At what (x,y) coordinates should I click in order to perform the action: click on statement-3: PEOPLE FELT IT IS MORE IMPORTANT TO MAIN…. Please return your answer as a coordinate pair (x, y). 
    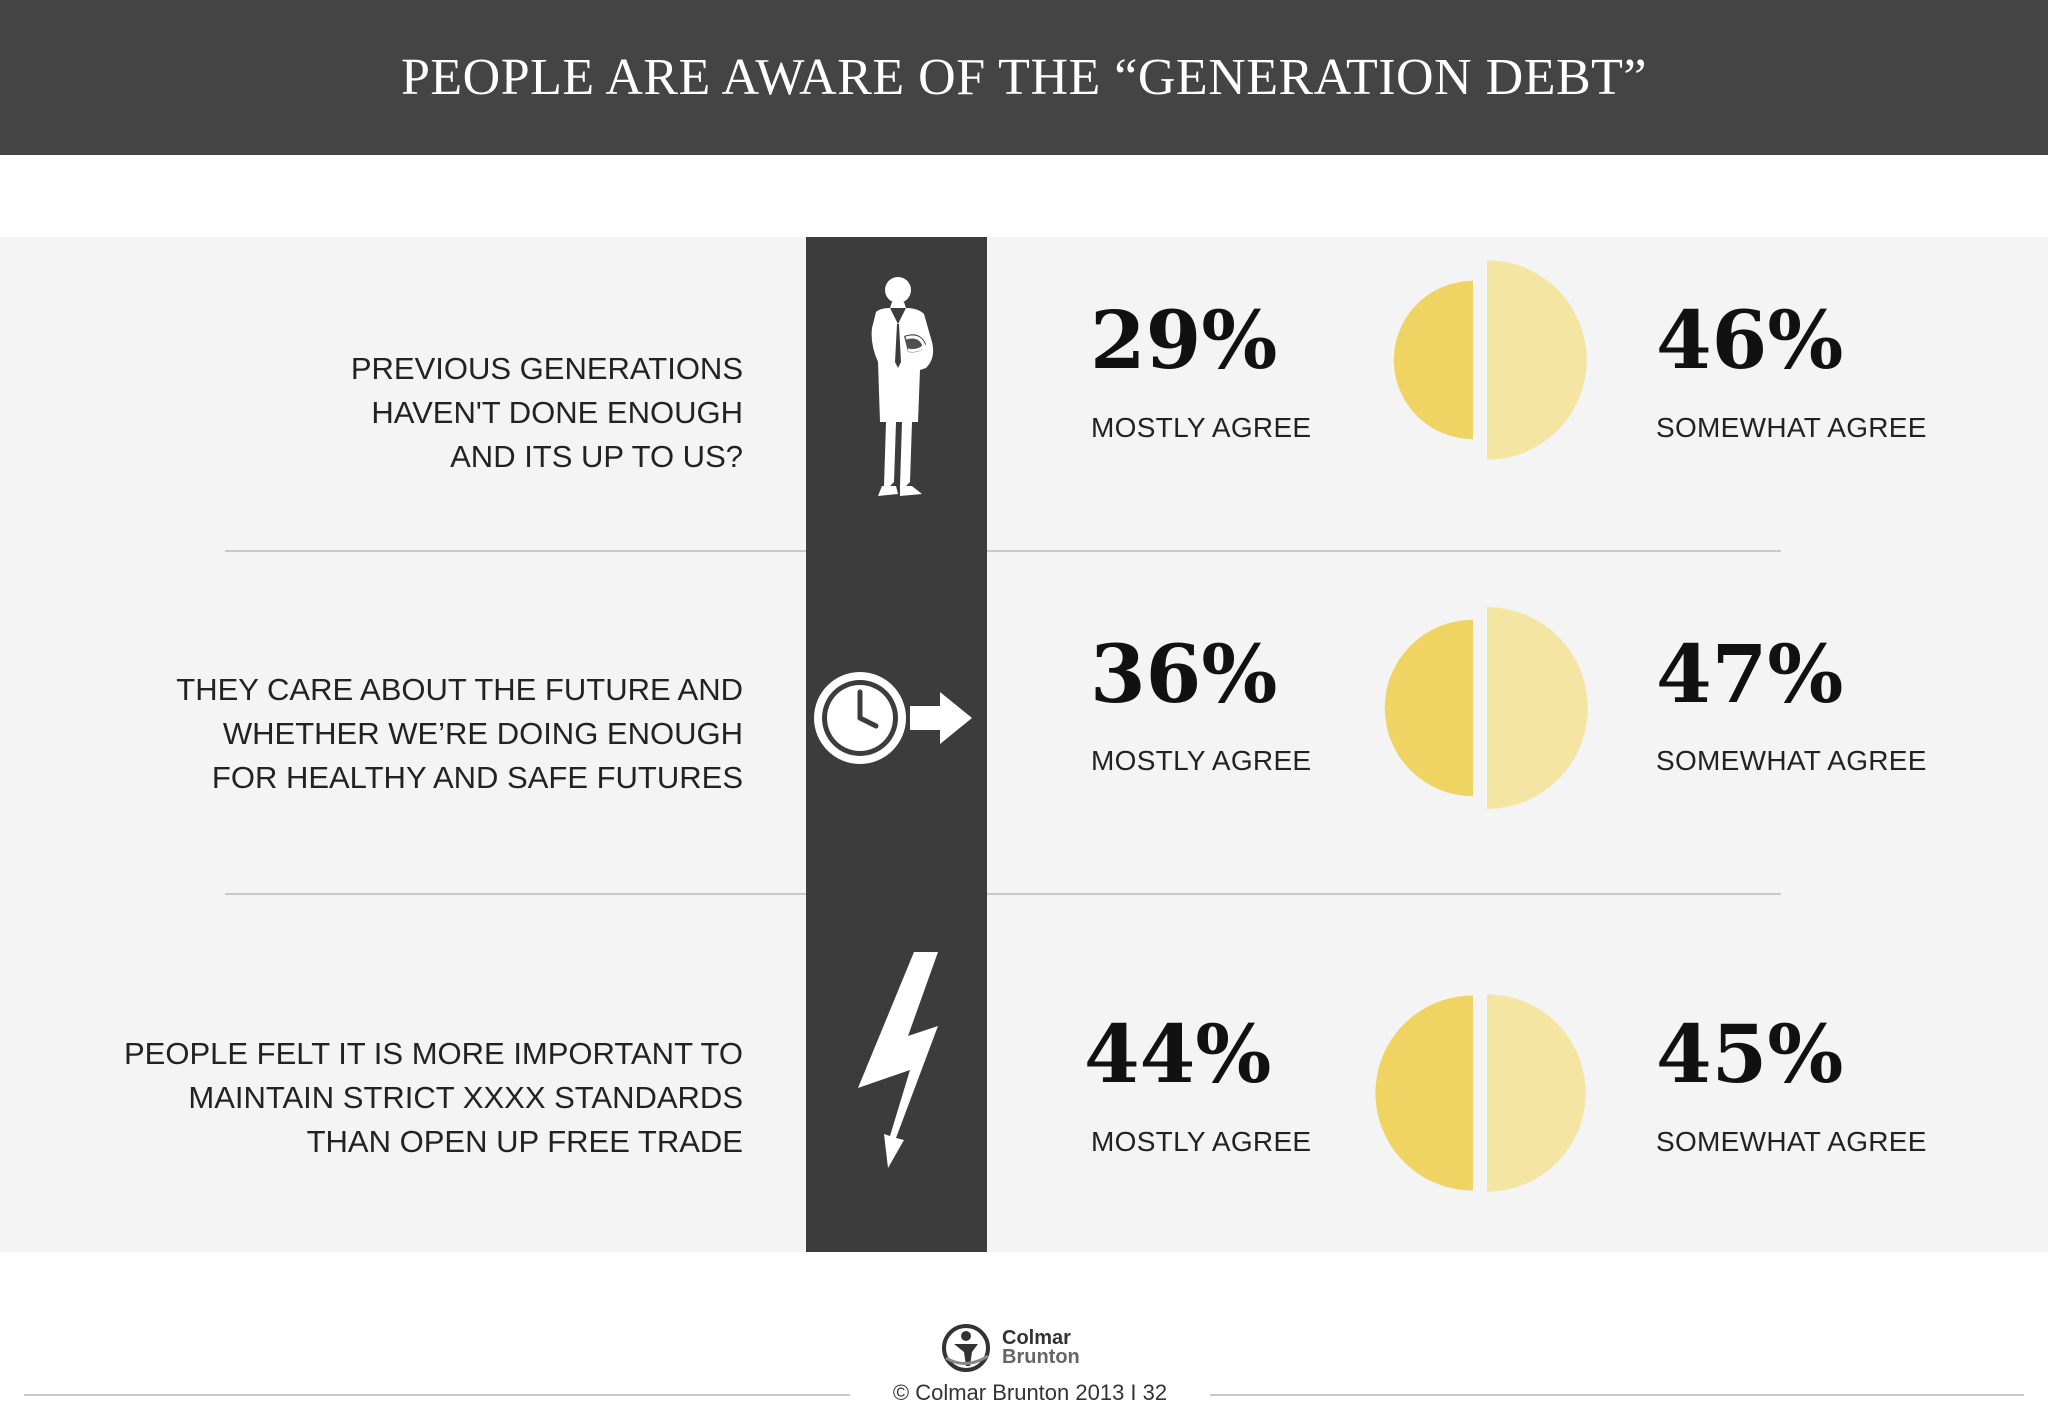
    Looking at the image, I should click on (433, 1097).